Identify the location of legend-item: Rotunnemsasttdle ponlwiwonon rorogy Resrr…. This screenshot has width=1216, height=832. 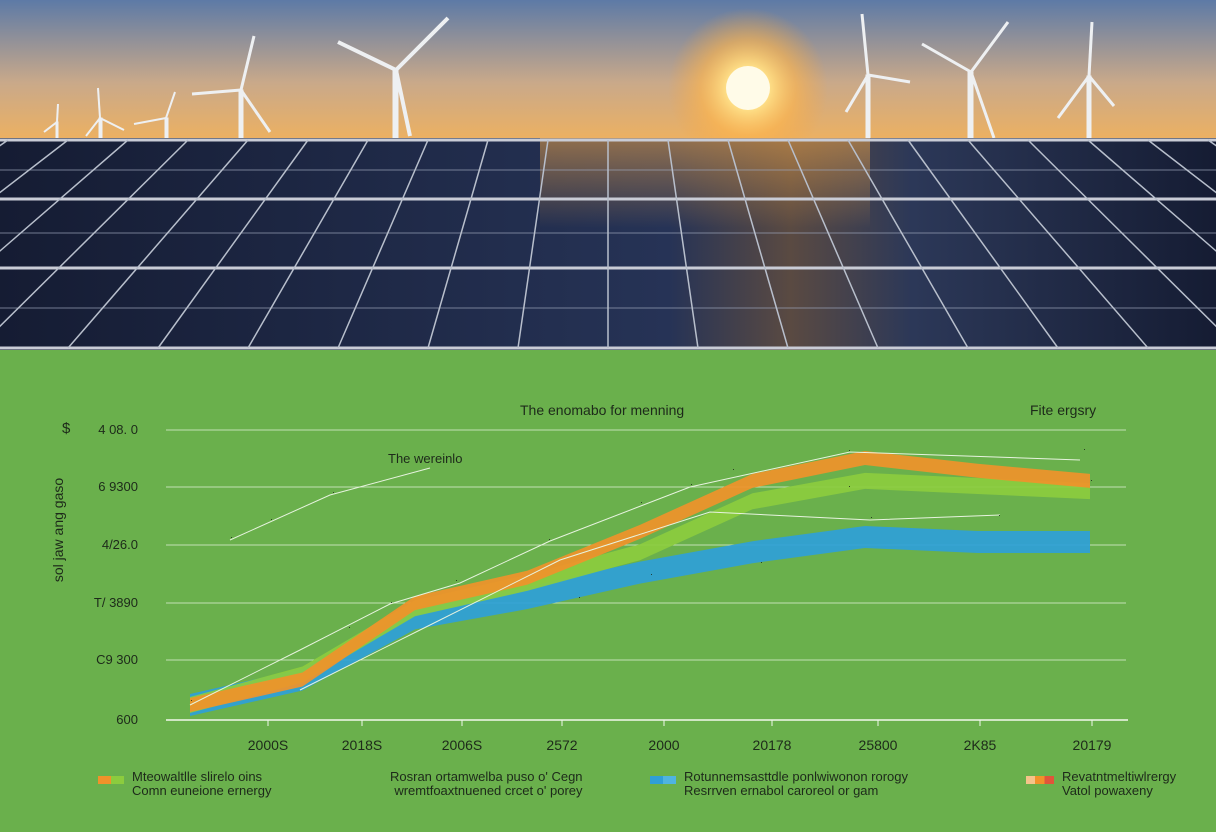
(779, 784).